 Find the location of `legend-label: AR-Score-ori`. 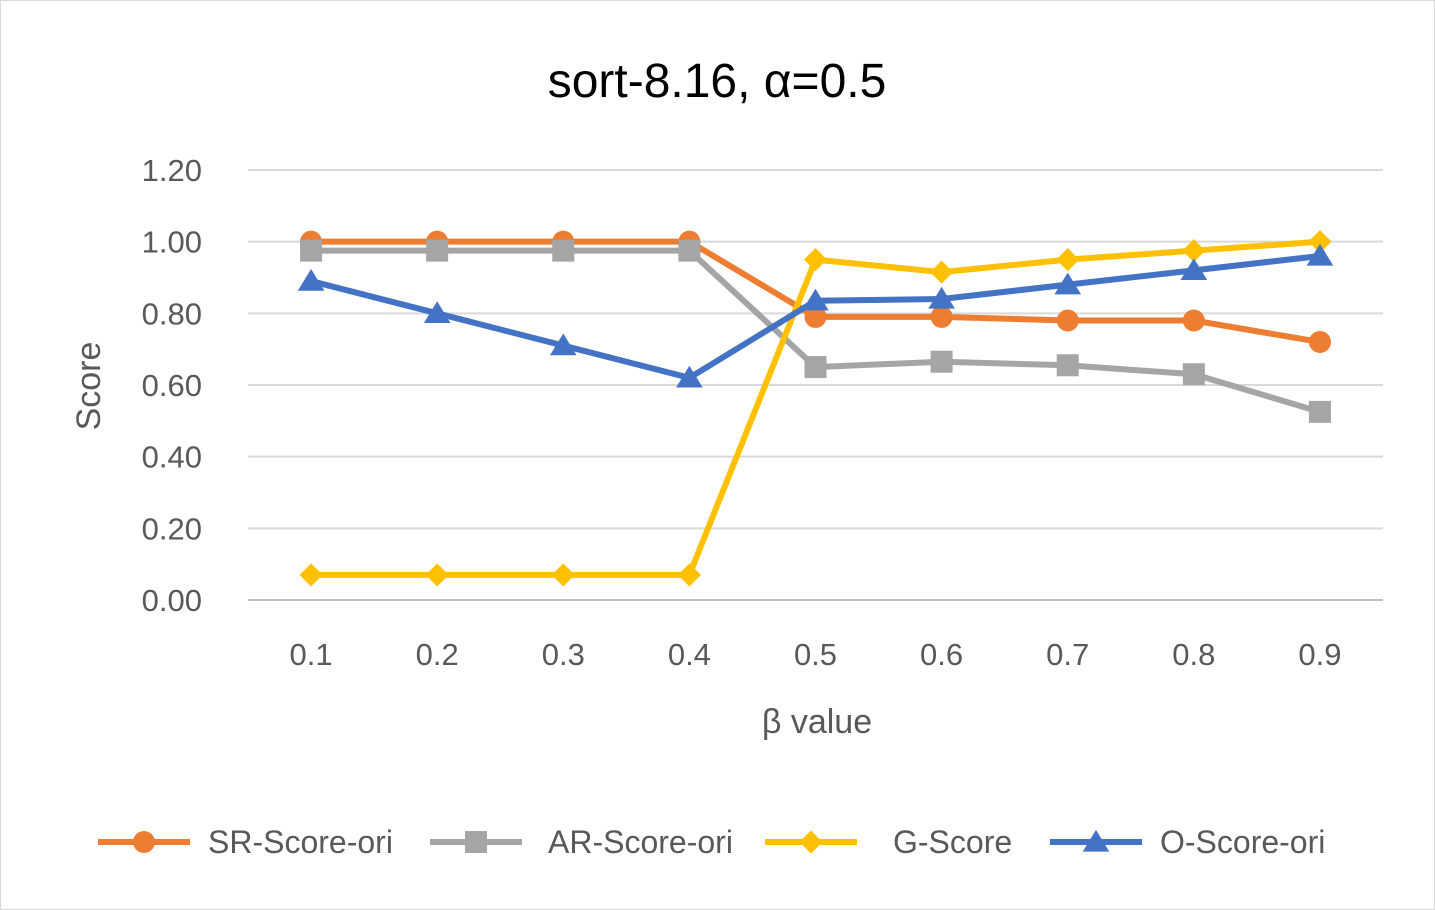

legend-label: AR-Score-ori is located at coordinates (640, 842).